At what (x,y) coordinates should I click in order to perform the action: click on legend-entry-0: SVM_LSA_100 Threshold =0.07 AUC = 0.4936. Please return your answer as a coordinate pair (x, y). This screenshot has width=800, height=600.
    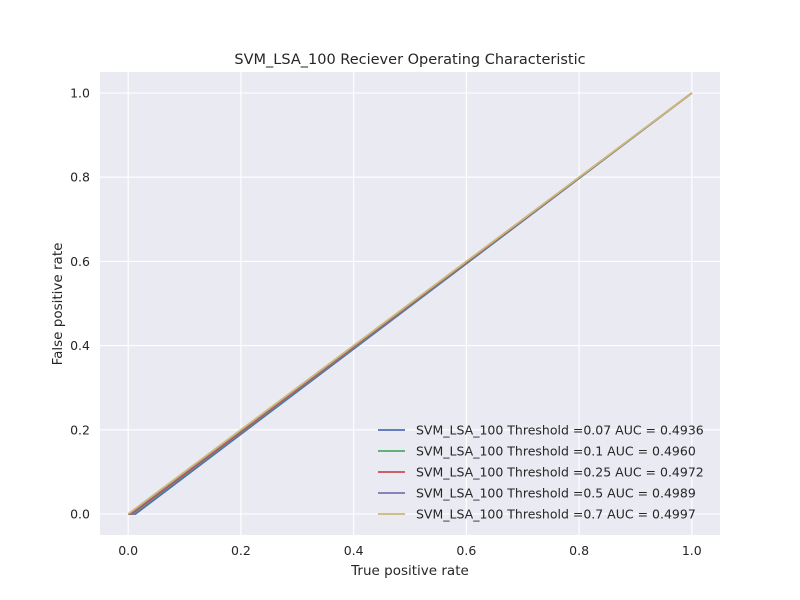
    Looking at the image, I should click on (560, 430).